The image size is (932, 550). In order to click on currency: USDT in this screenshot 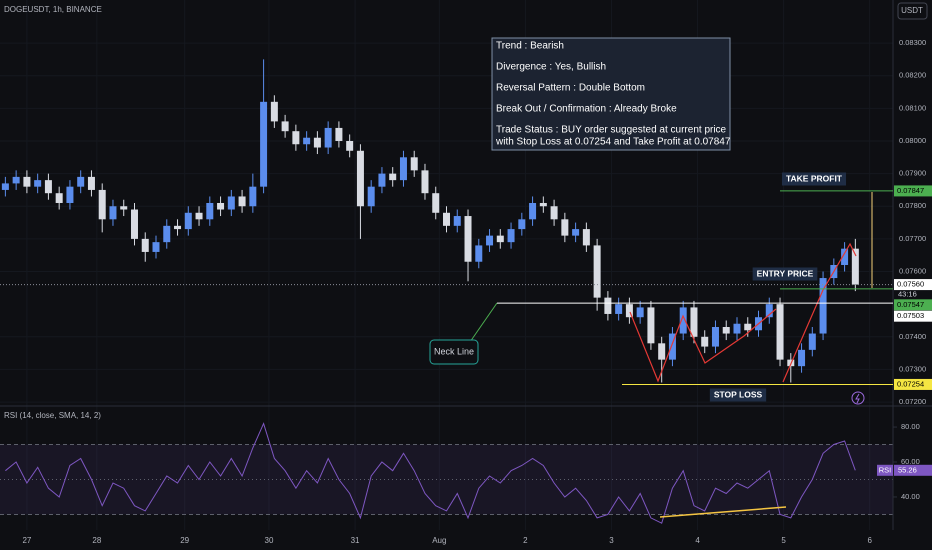, I will do `click(912, 10)`.